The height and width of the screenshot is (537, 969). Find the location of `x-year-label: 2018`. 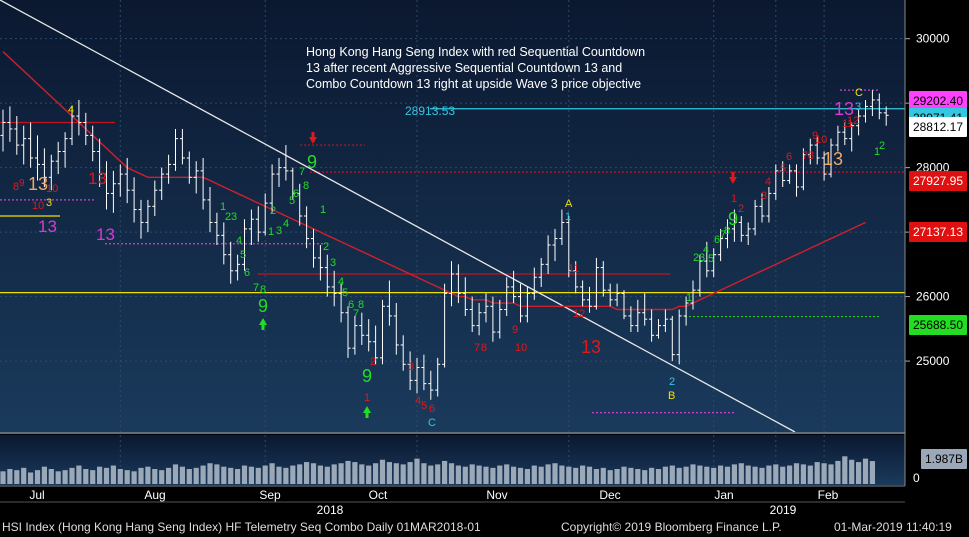

x-year-label: 2018 is located at coordinates (330, 510).